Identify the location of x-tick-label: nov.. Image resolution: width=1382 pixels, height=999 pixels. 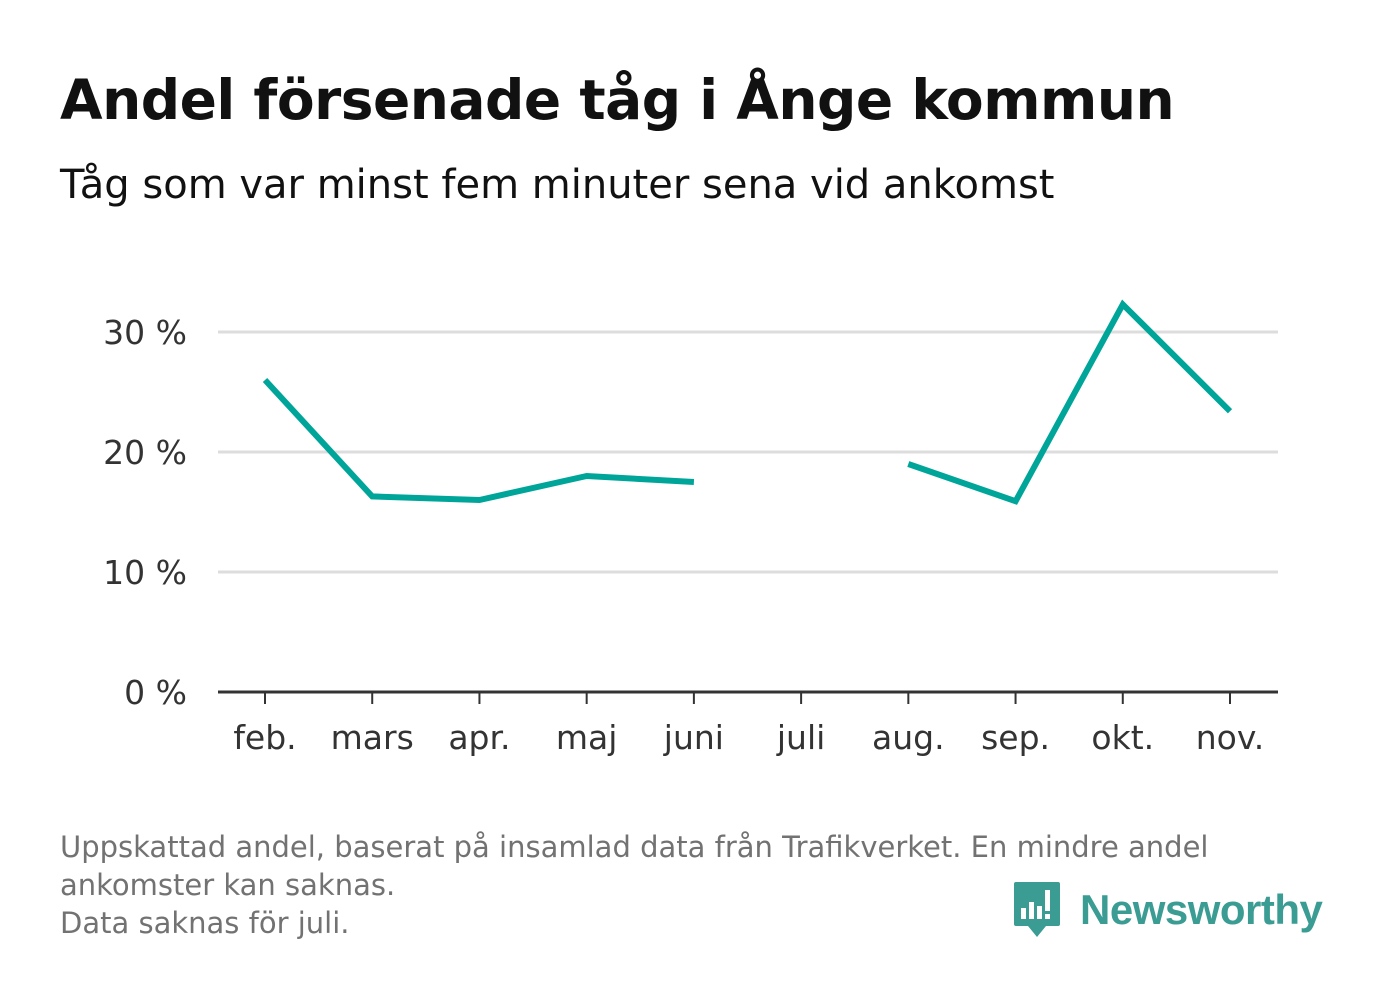
(1230, 737).